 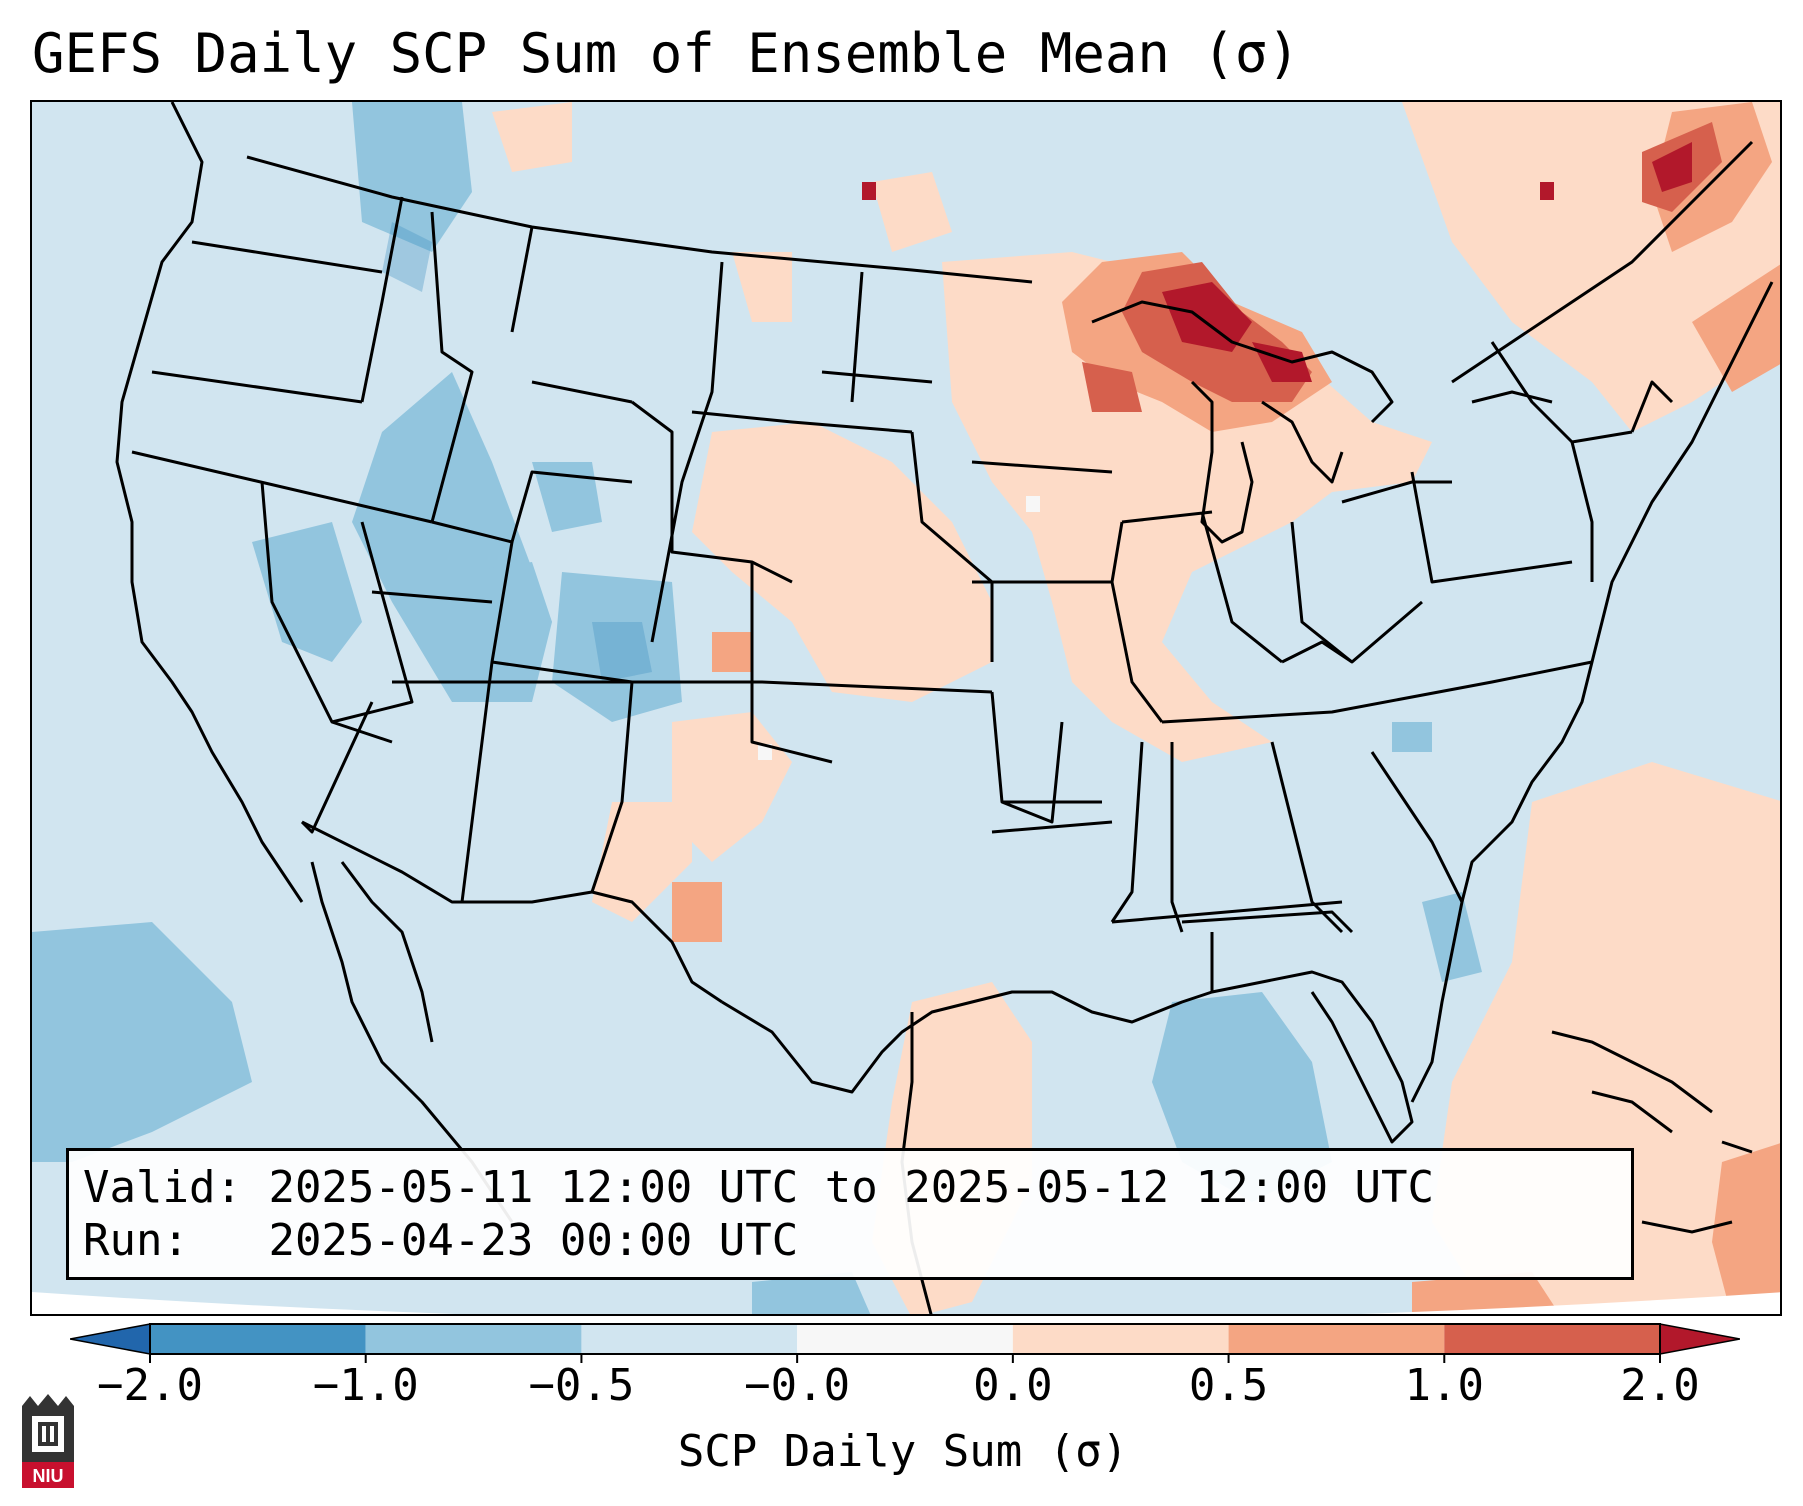 What do you see at coordinates (1699, 1339) in the screenshot?
I see `colorbar-extend-high` at bounding box center [1699, 1339].